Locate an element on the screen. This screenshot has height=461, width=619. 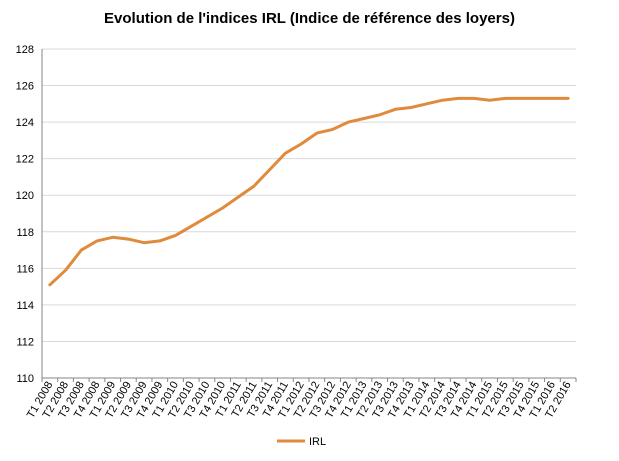
y-tick-label: 126 is located at coordinates (25, 87).